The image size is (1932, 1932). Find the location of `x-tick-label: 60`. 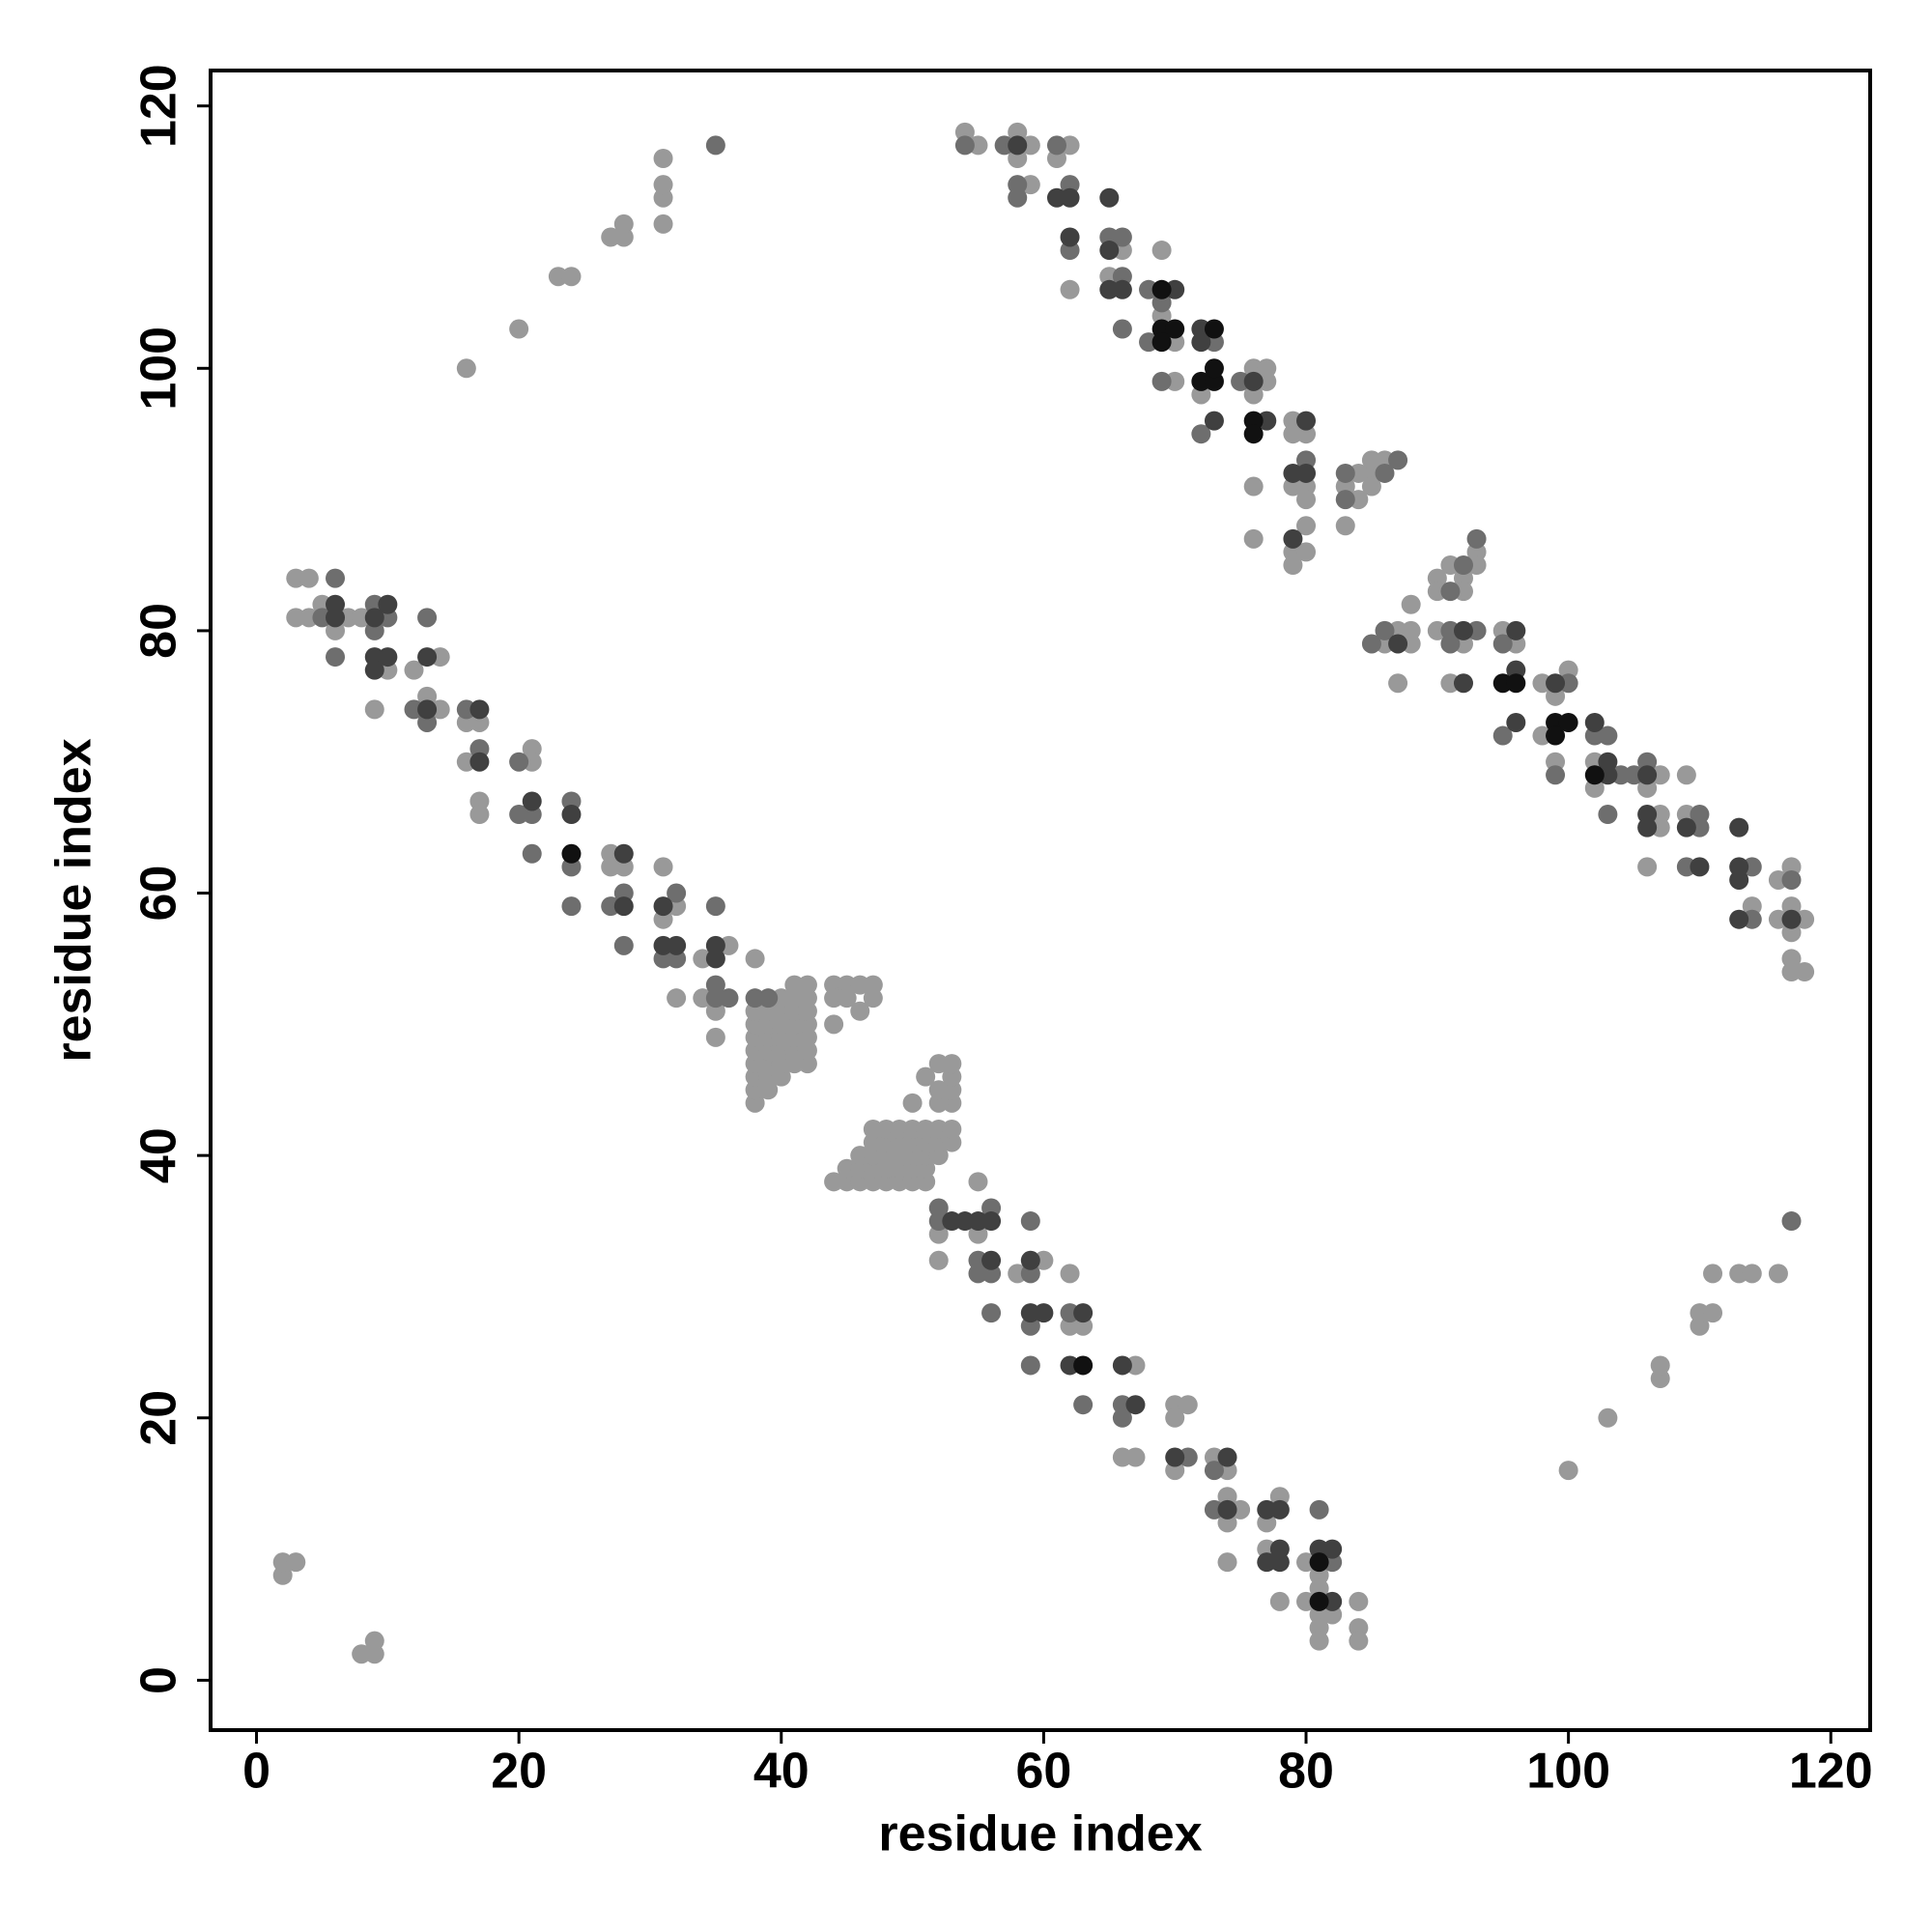

x-tick-label: 60 is located at coordinates (1043, 1772).